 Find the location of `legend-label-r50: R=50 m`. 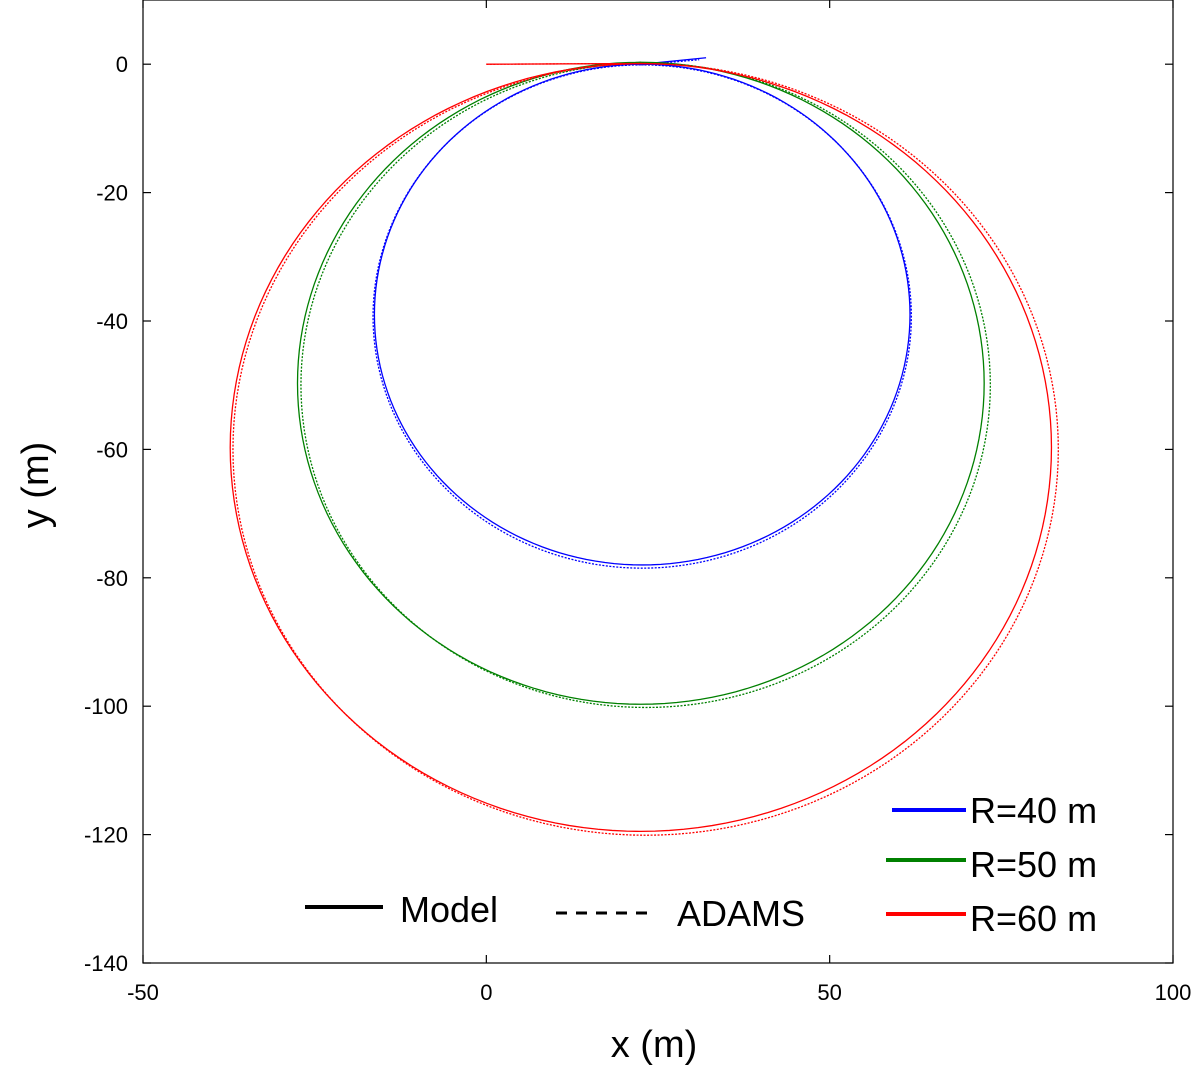

legend-label-r50: R=50 m is located at coordinates (1033, 864).